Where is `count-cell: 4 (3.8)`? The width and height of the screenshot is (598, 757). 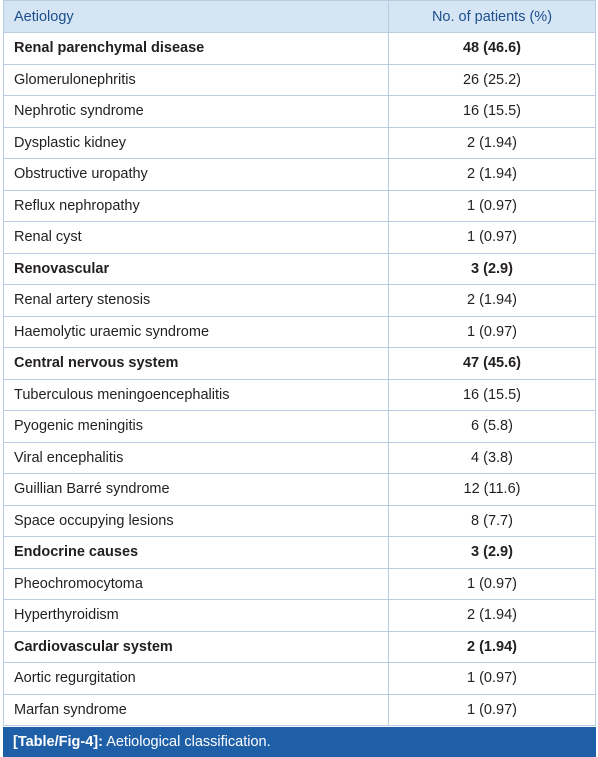 count-cell: 4 (3.8) is located at coordinates (492, 457).